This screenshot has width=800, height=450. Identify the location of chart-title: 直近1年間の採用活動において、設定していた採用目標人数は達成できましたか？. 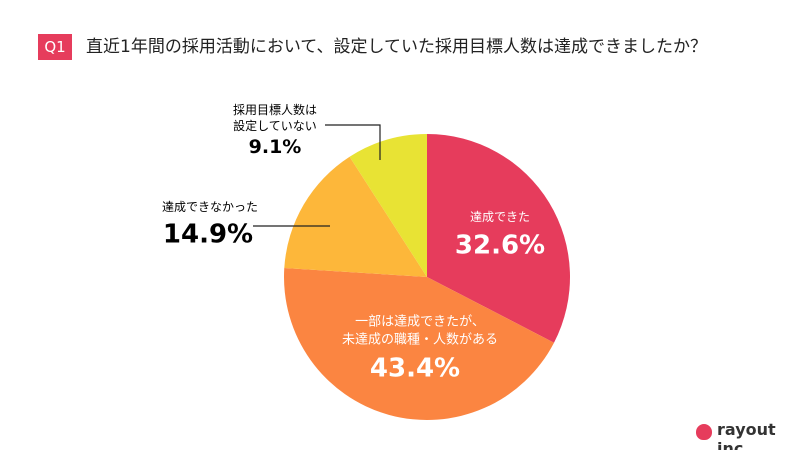
(396, 47).